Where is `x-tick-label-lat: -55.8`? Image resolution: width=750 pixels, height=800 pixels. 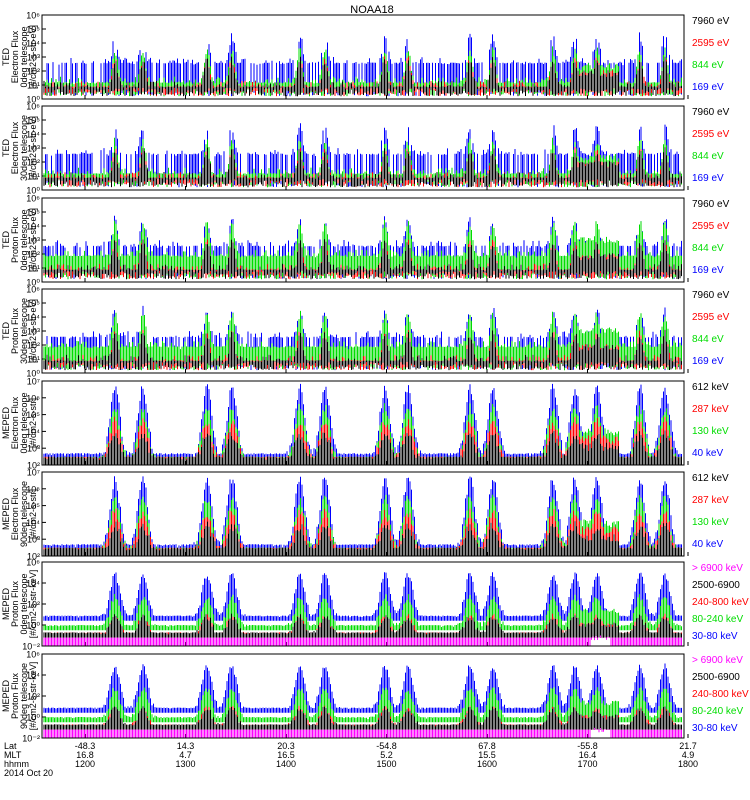 x-tick-label-lat: -55.8 is located at coordinates (587, 746).